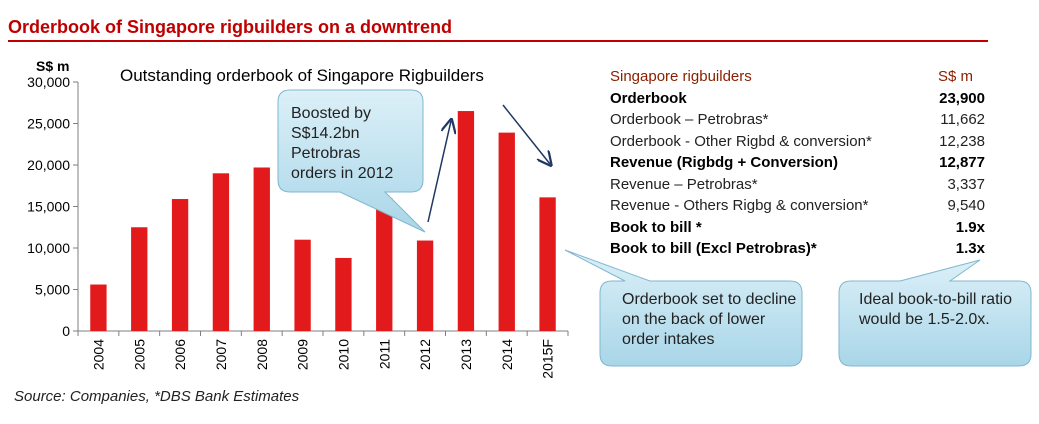  Describe the element at coordinates (970, 227) in the screenshot. I see `table-row-value: 1.9x` at that location.